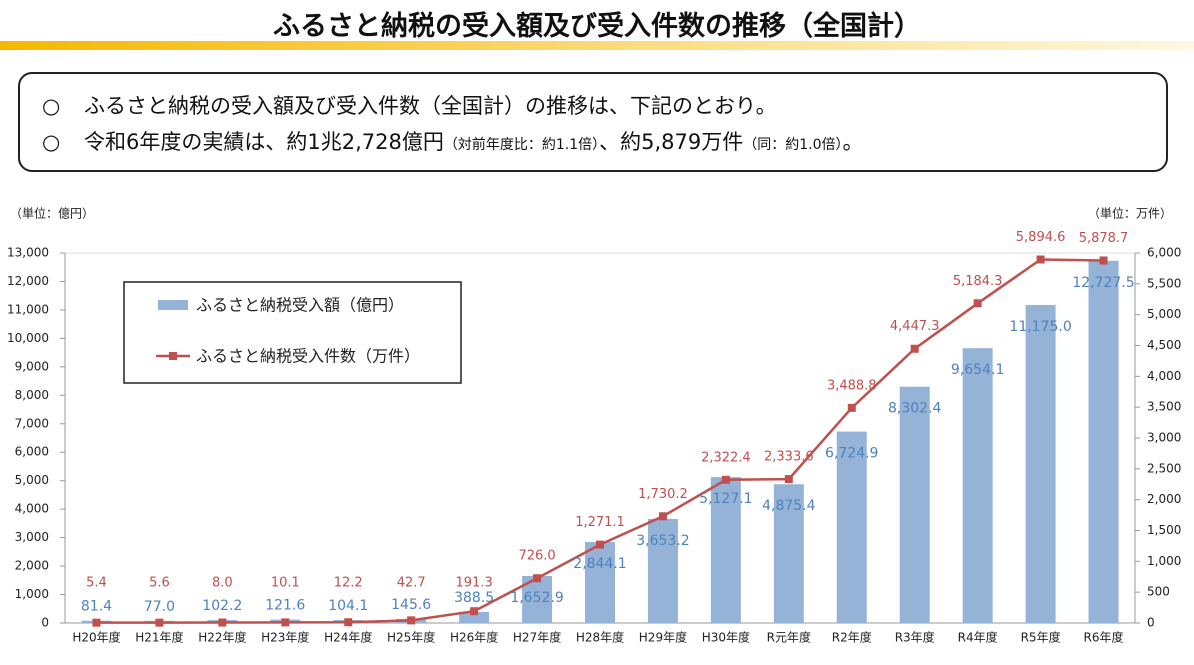 The image size is (1194, 665). What do you see at coordinates (348, 583) in the screenshot?
I see `line-value-label: 12.2` at bounding box center [348, 583].